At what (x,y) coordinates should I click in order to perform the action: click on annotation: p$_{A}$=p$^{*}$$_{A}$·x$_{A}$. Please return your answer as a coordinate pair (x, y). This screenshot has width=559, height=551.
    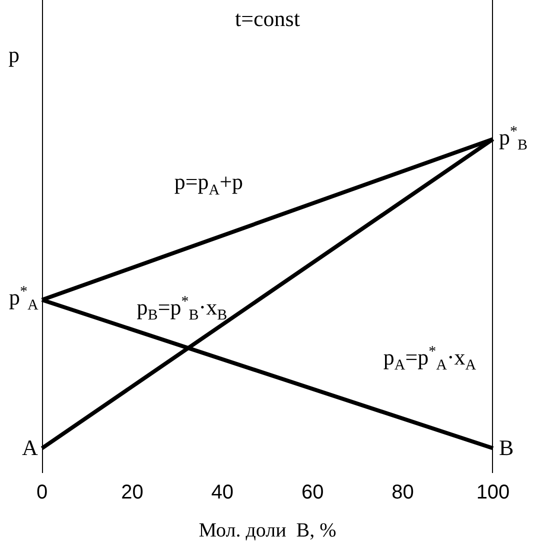
    Looking at the image, I should click on (429, 359).